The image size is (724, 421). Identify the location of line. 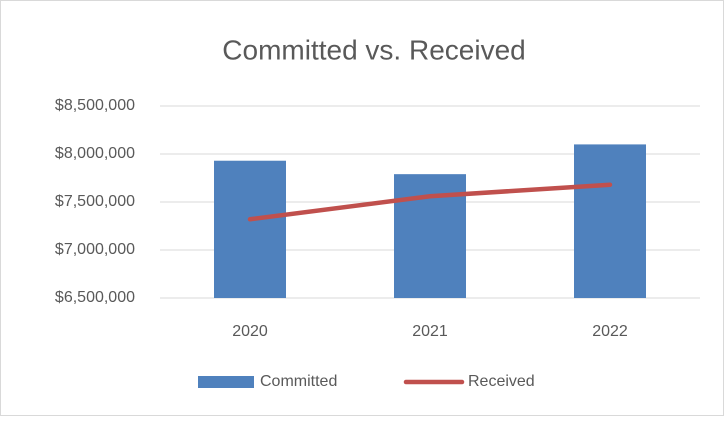
(430, 202).